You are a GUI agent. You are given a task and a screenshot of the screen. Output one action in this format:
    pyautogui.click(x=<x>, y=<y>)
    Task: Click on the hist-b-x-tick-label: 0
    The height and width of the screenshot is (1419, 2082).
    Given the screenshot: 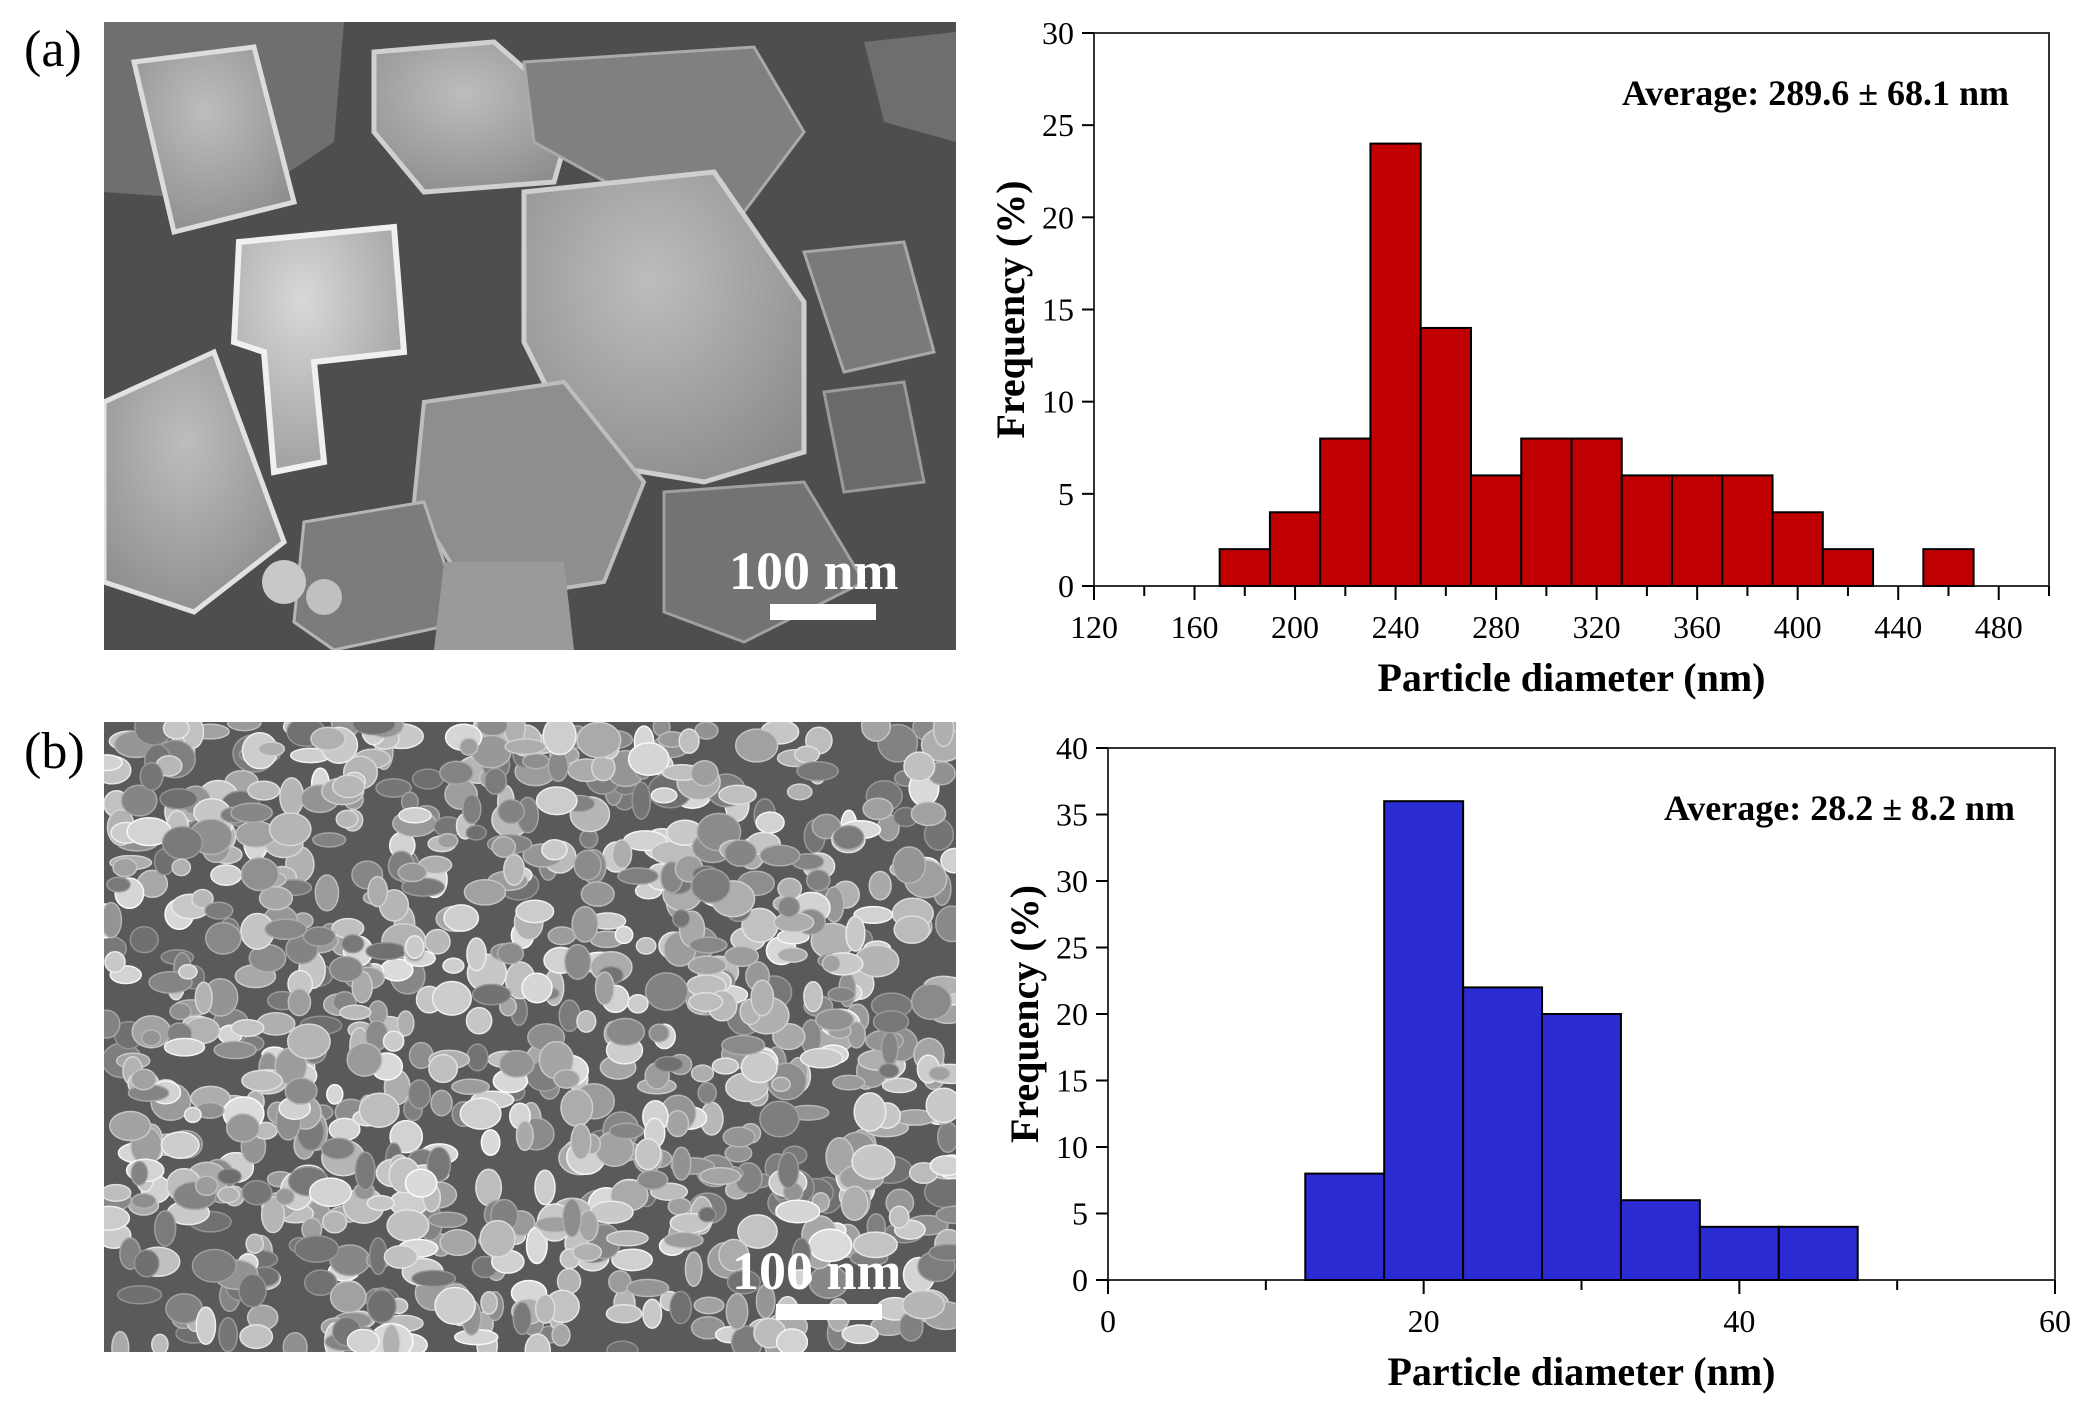 What is the action you would take?
    pyautogui.click(x=1108, y=1321)
    